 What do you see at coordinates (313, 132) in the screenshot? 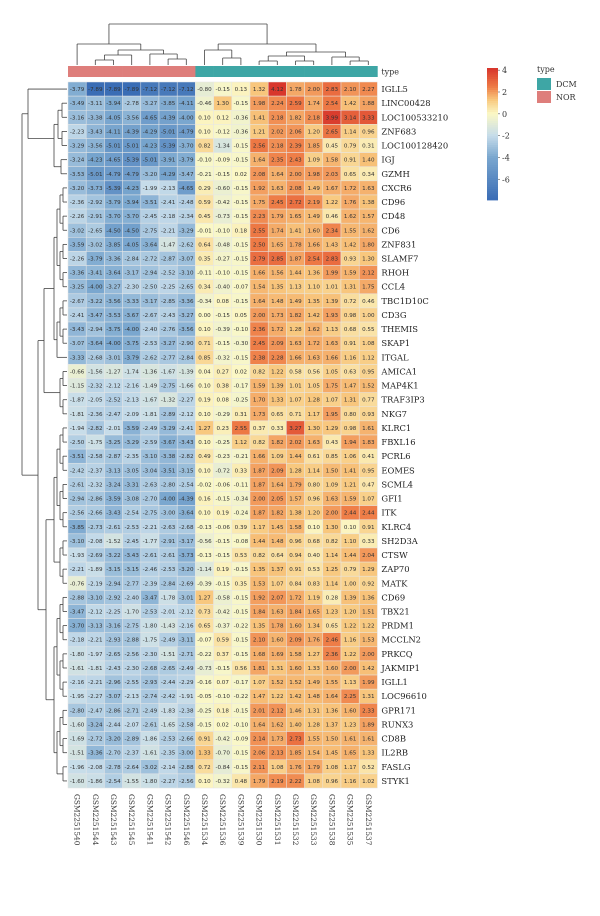
I see `cell-value: 1.20` at bounding box center [313, 132].